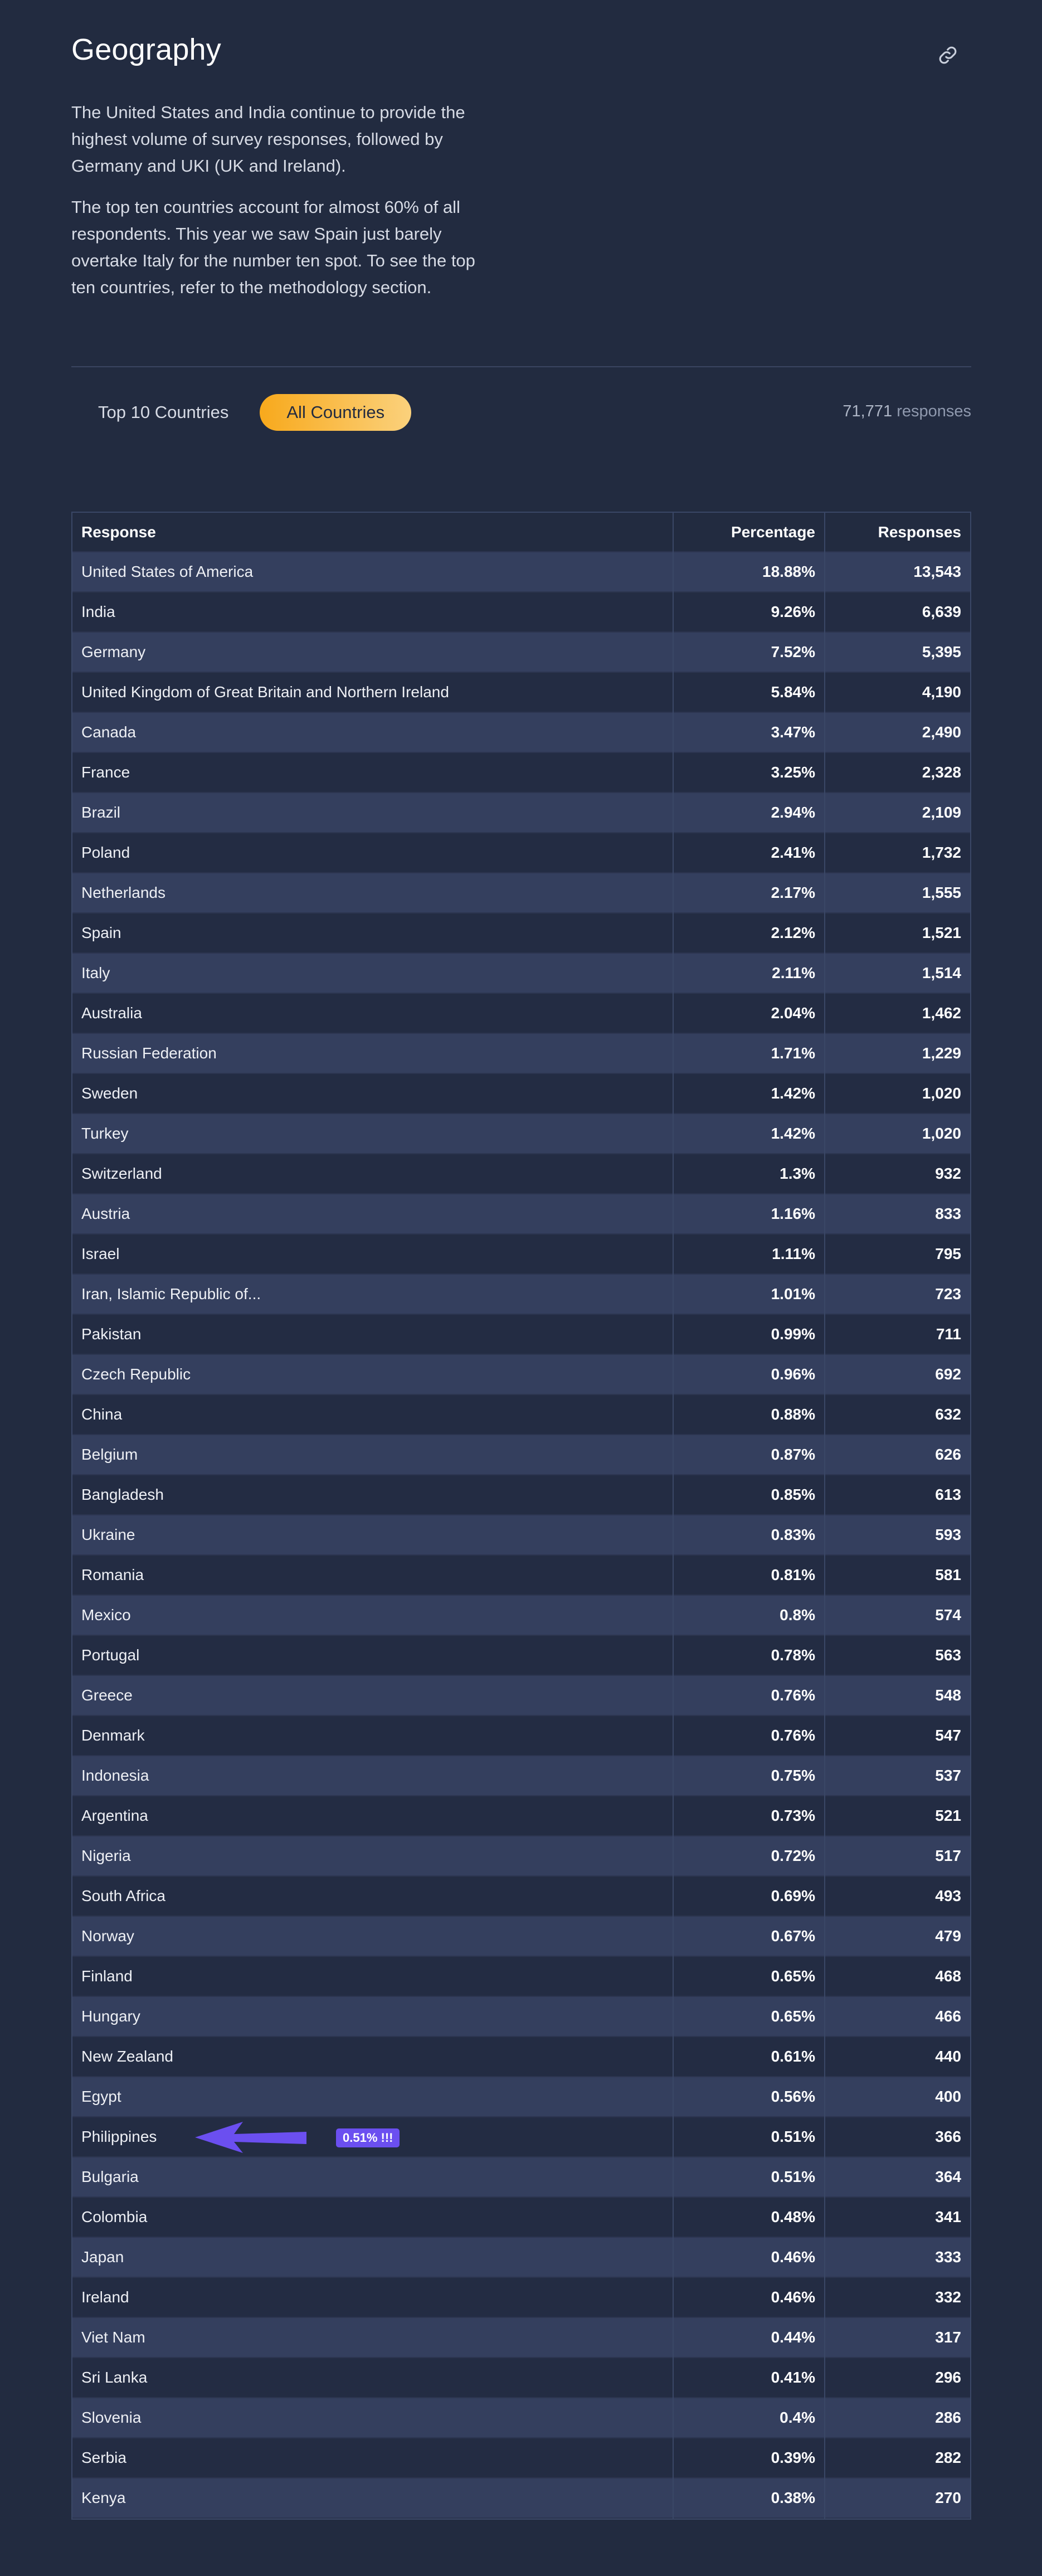 The height and width of the screenshot is (2576, 1042). What do you see at coordinates (897, 1414) in the screenshot?
I see `responses-cell: 632` at bounding box center [897, 1414].